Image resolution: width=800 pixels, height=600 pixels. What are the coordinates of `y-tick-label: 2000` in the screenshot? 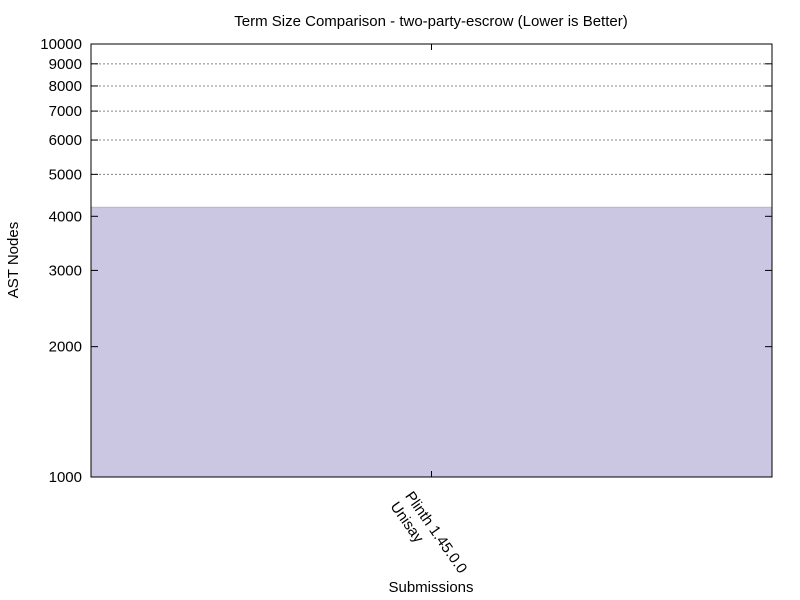 It's located at (65, 347).